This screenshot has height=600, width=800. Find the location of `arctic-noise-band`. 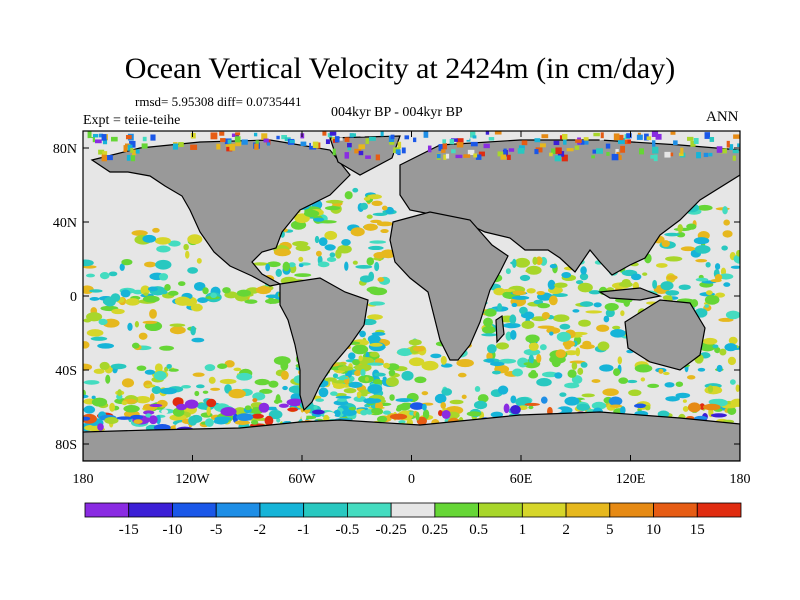

arctic-noise-band is located at coordinates (413, 146).